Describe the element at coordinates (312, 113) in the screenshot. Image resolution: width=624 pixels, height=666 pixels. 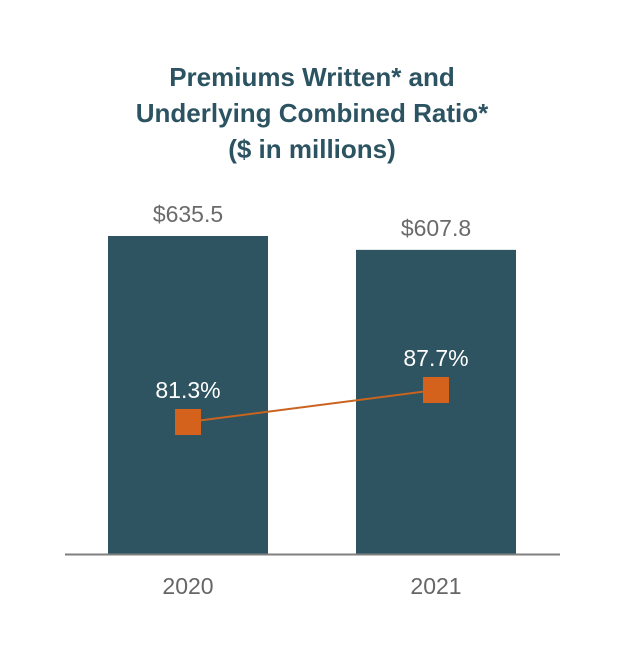
I see `chart-title-line-2: Underlying Combined Ratio*` at that location.